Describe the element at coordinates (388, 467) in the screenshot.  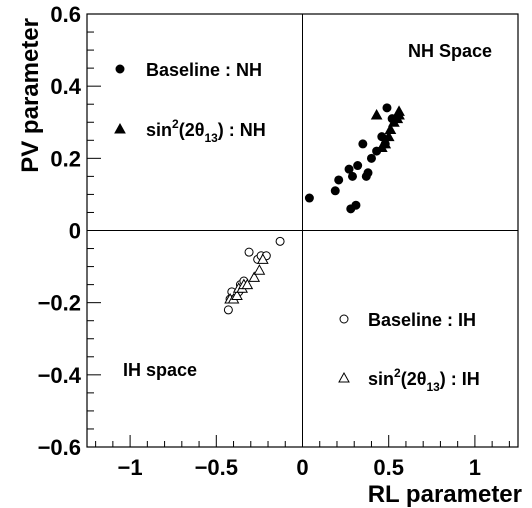
I see `x-tick-label: 0.5` at that location.